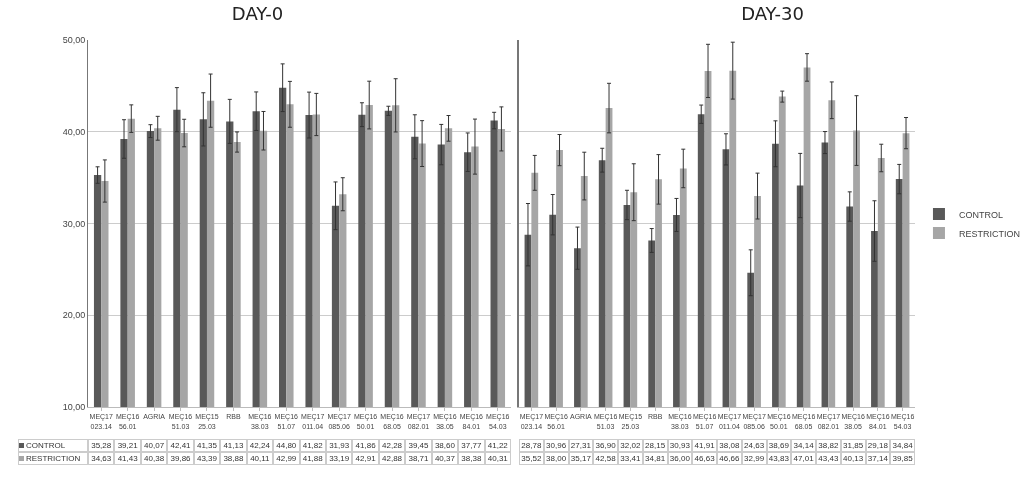 The image size is (1030, 479). I want to click on data-label: 34,14, so click(803, 445).